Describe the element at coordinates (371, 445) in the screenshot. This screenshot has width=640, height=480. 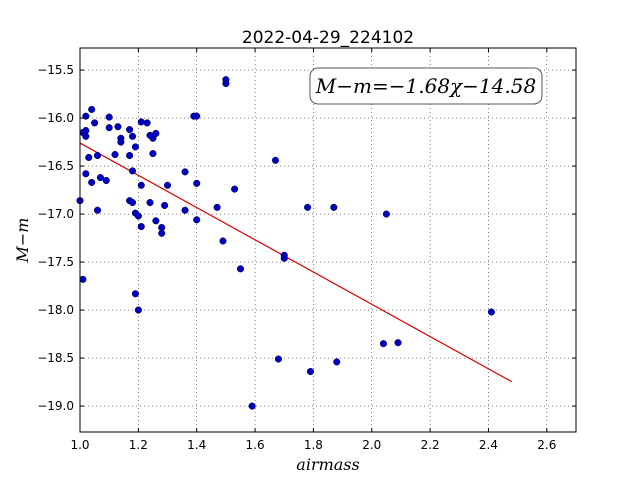
I see `x-tick-label: 2.0` at that location.